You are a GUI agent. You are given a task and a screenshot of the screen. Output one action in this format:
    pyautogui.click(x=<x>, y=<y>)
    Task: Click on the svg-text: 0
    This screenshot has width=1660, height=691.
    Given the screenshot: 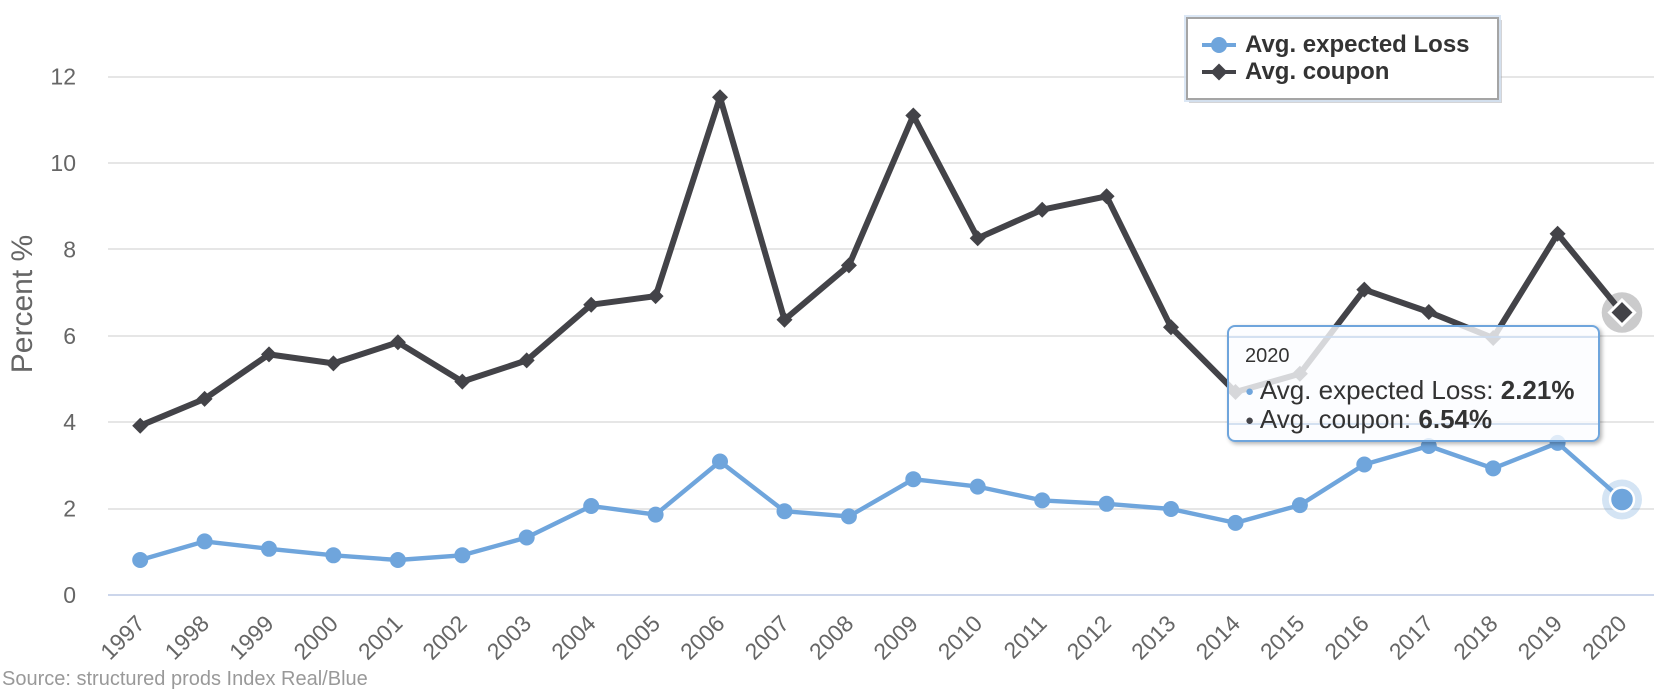 What is the action you would take?
    pyautogui.click(x=69, y=595)
    